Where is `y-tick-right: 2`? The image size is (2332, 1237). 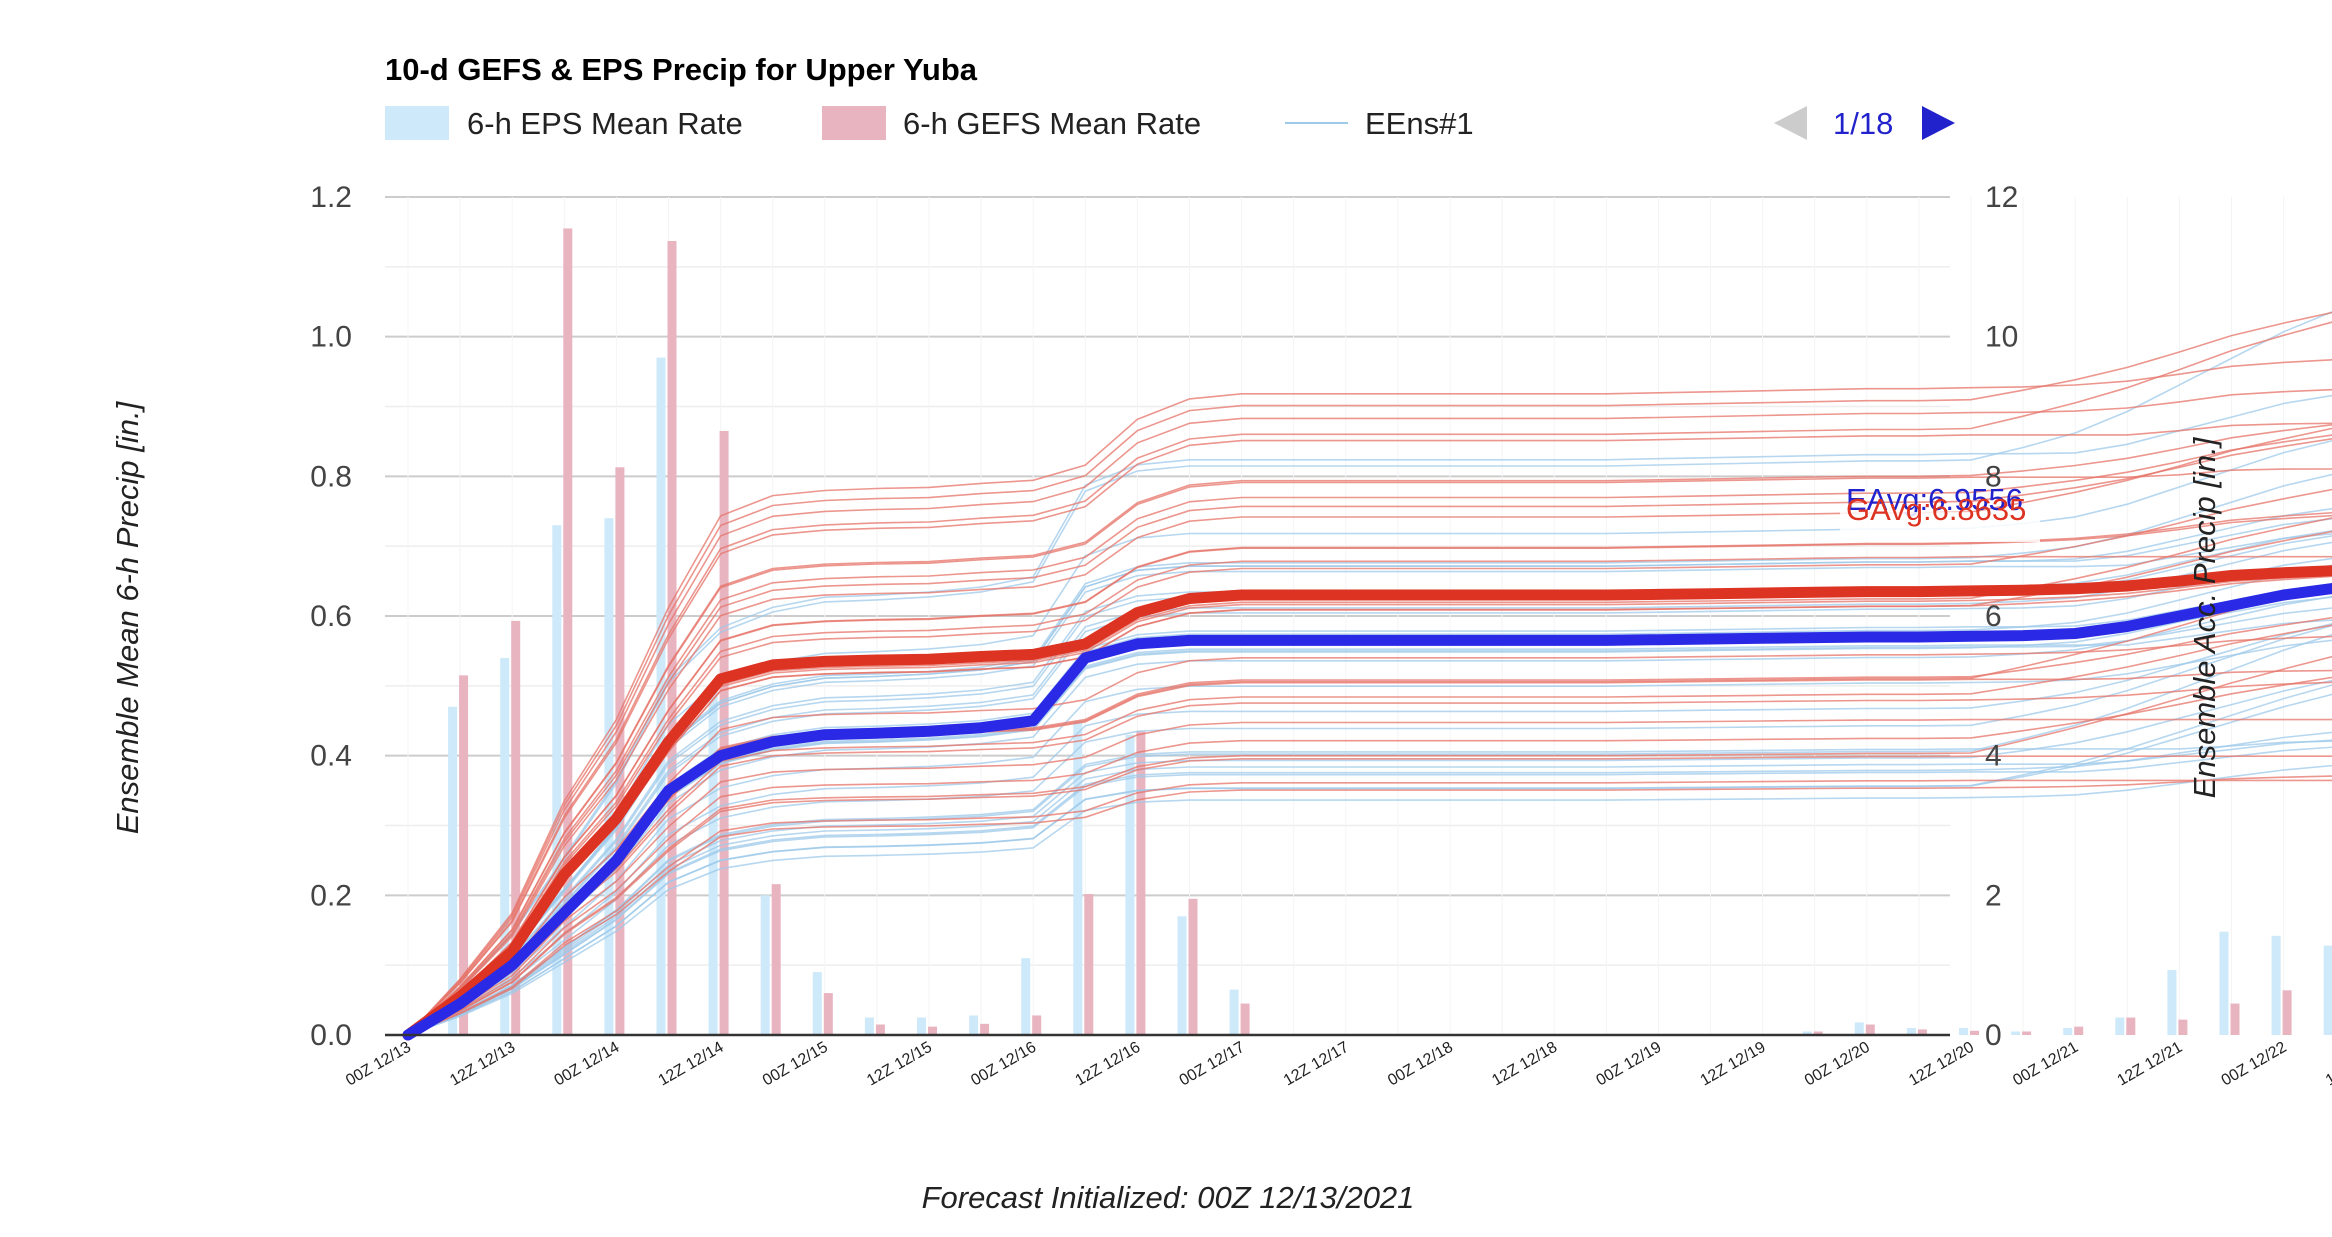 y-tick-right: 2 is located at coordinates (1993, 895).